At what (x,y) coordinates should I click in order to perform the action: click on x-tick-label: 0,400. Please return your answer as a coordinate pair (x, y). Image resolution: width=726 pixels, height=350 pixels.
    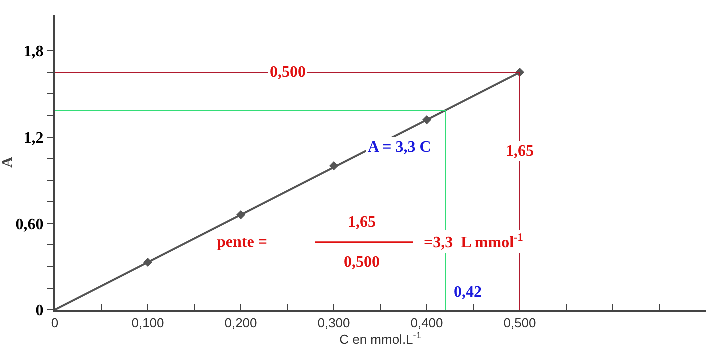
    Looking at the image, I should click on (427, 323).